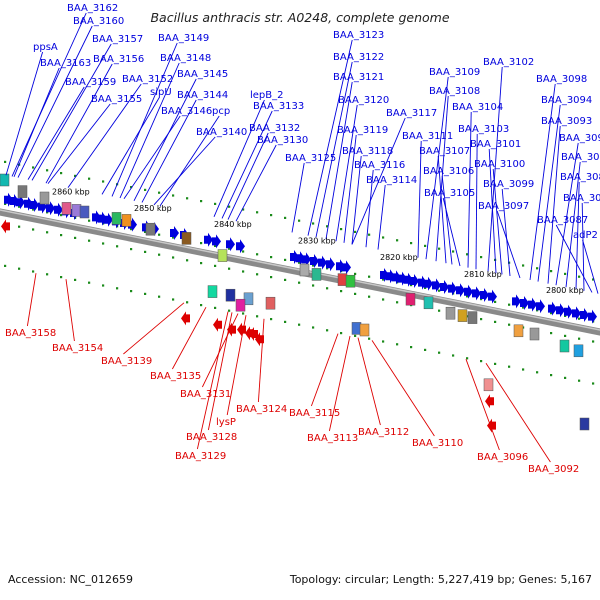  Describe the element at coordinates (310, 158) in the screenshot. I see `forward-gene-label: BAA_3125` at that location.